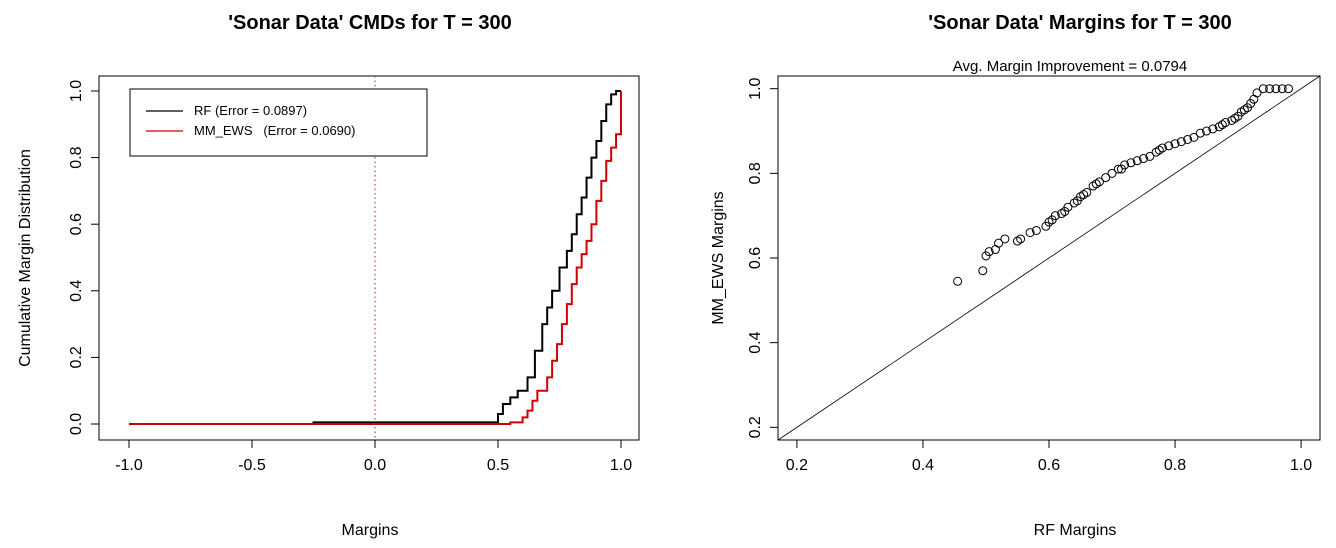 The width and height of the screenshot is (1336, 548). Describe the element at coordinates (1175, 465) in the screenshot. I see `margins-x-tick-label: 0.8` at that location.